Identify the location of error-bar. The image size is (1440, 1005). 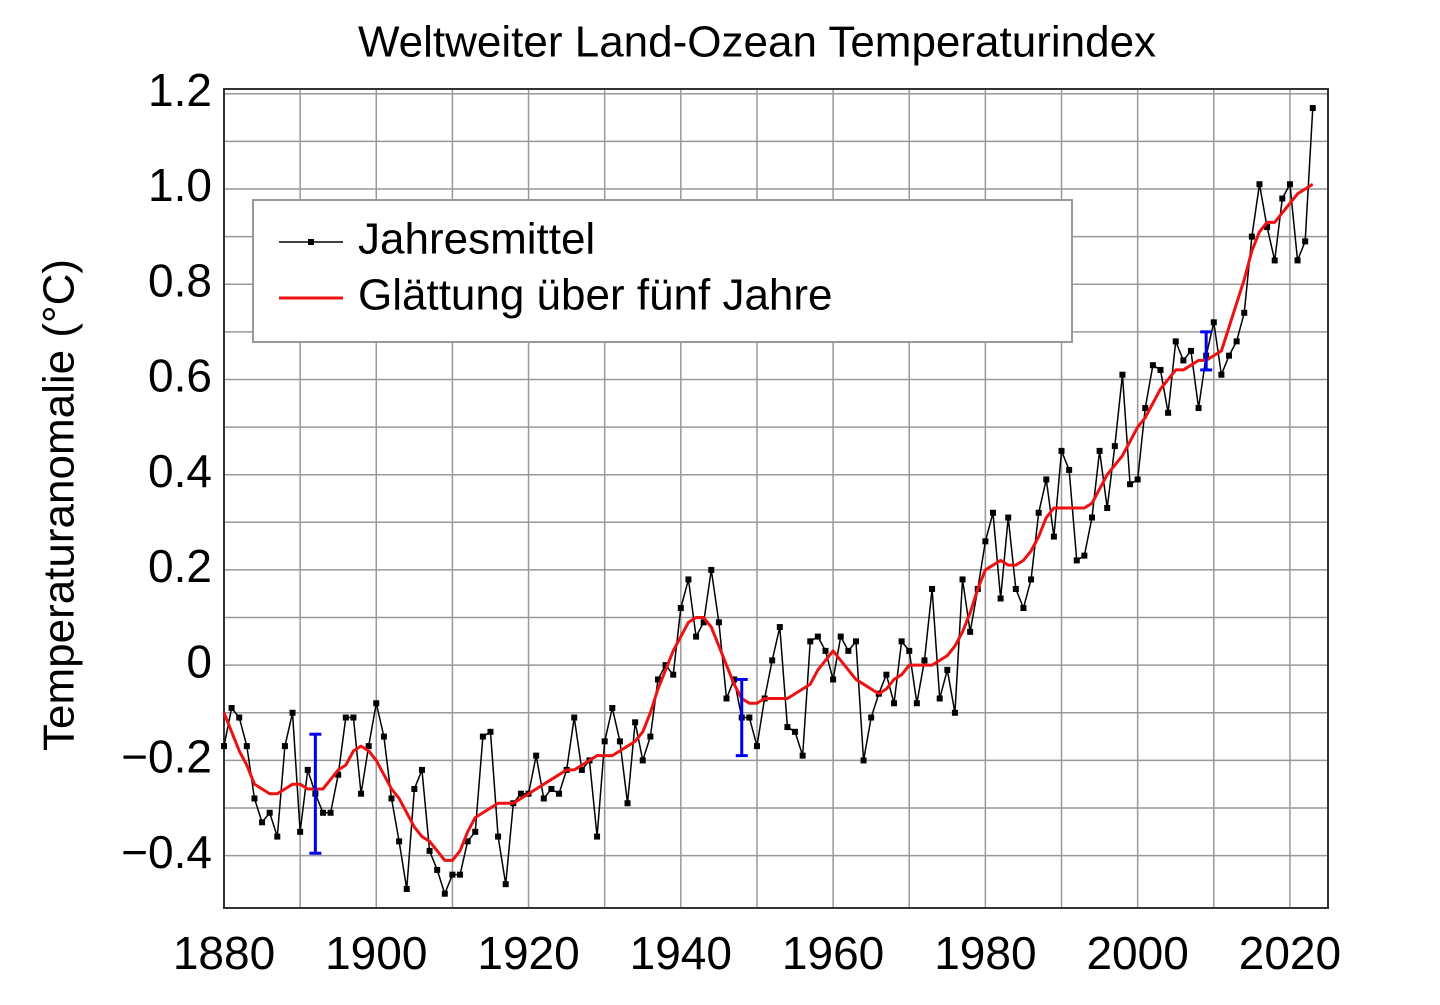
(741, 717).